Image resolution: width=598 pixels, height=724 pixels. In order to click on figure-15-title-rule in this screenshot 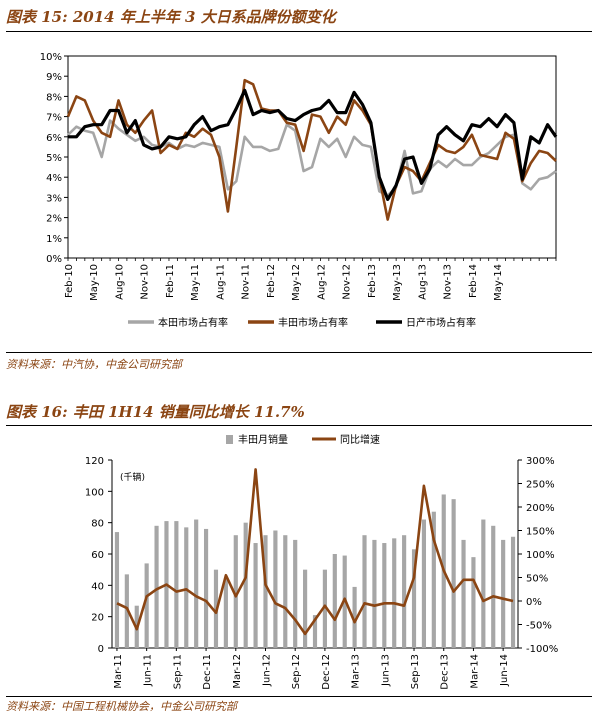, I will do `click(299, 31)`.